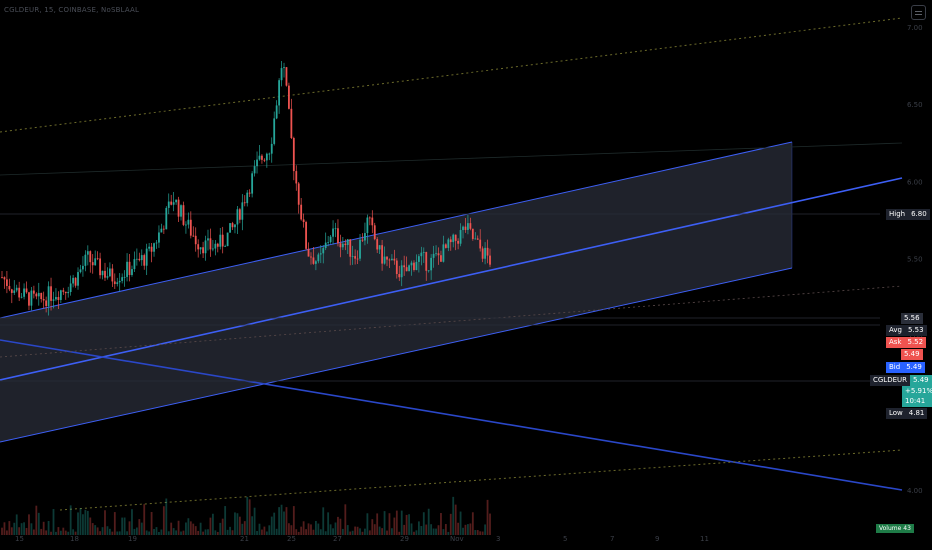 This screenshot has height=550, width=932. Describe the element at coordinates (897, 214) in the screenshot. I see `high-tag-label: High` at that location.